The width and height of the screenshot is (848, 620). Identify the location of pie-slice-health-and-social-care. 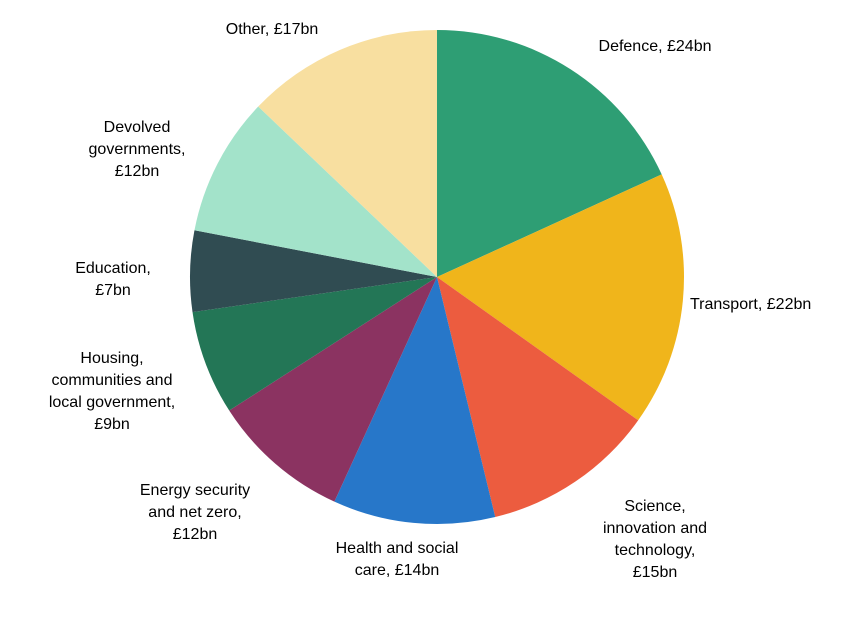
(415, 400).